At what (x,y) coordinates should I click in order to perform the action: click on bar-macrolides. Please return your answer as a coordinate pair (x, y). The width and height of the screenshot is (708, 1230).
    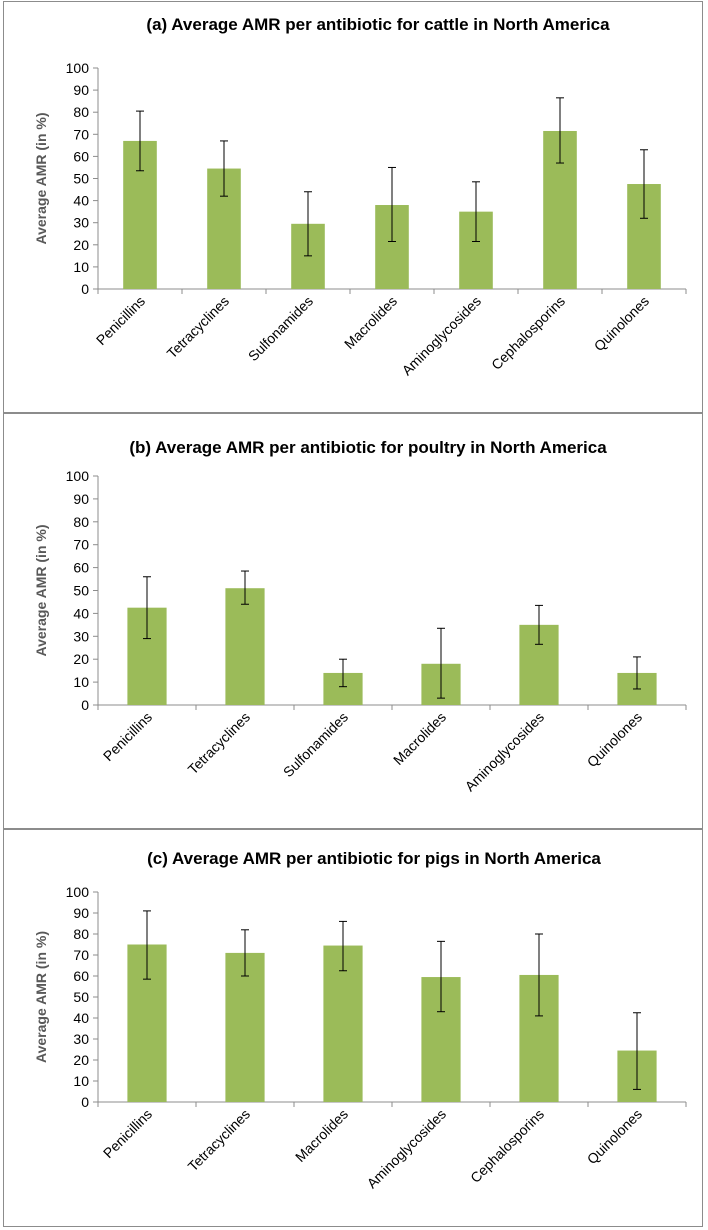
    Looking at the image, I should click on (343, 1023).